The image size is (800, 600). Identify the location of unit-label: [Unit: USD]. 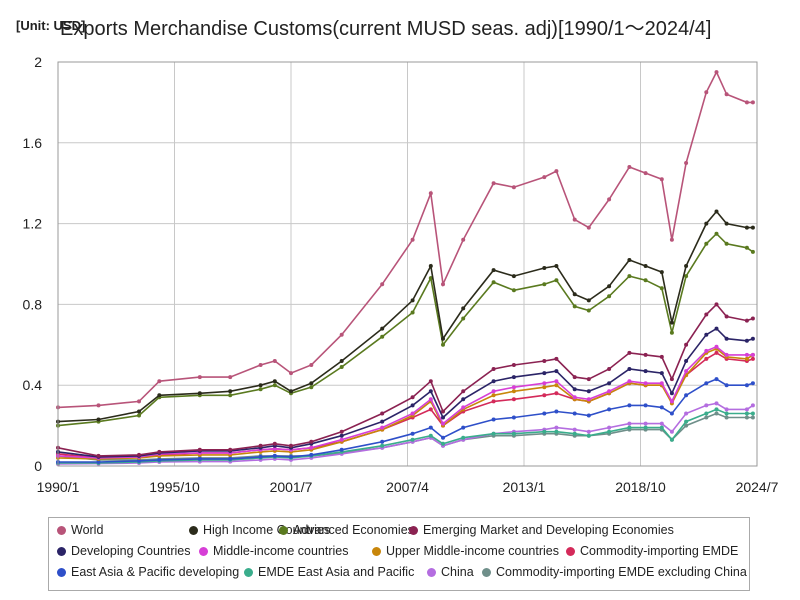
(51, 25).